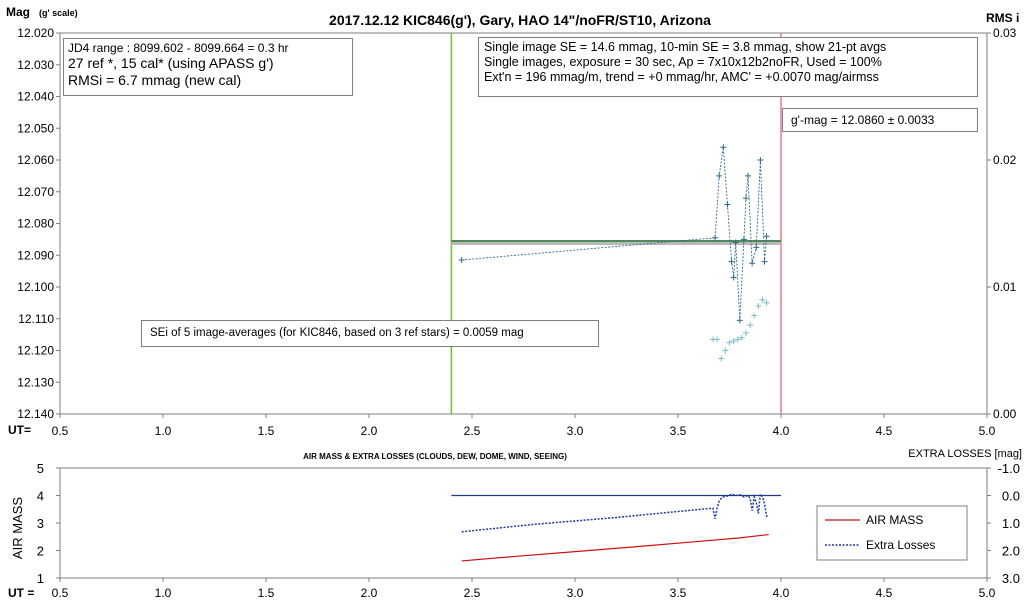  I want to click on y-tick-label: 12.110, so click(36, 319).